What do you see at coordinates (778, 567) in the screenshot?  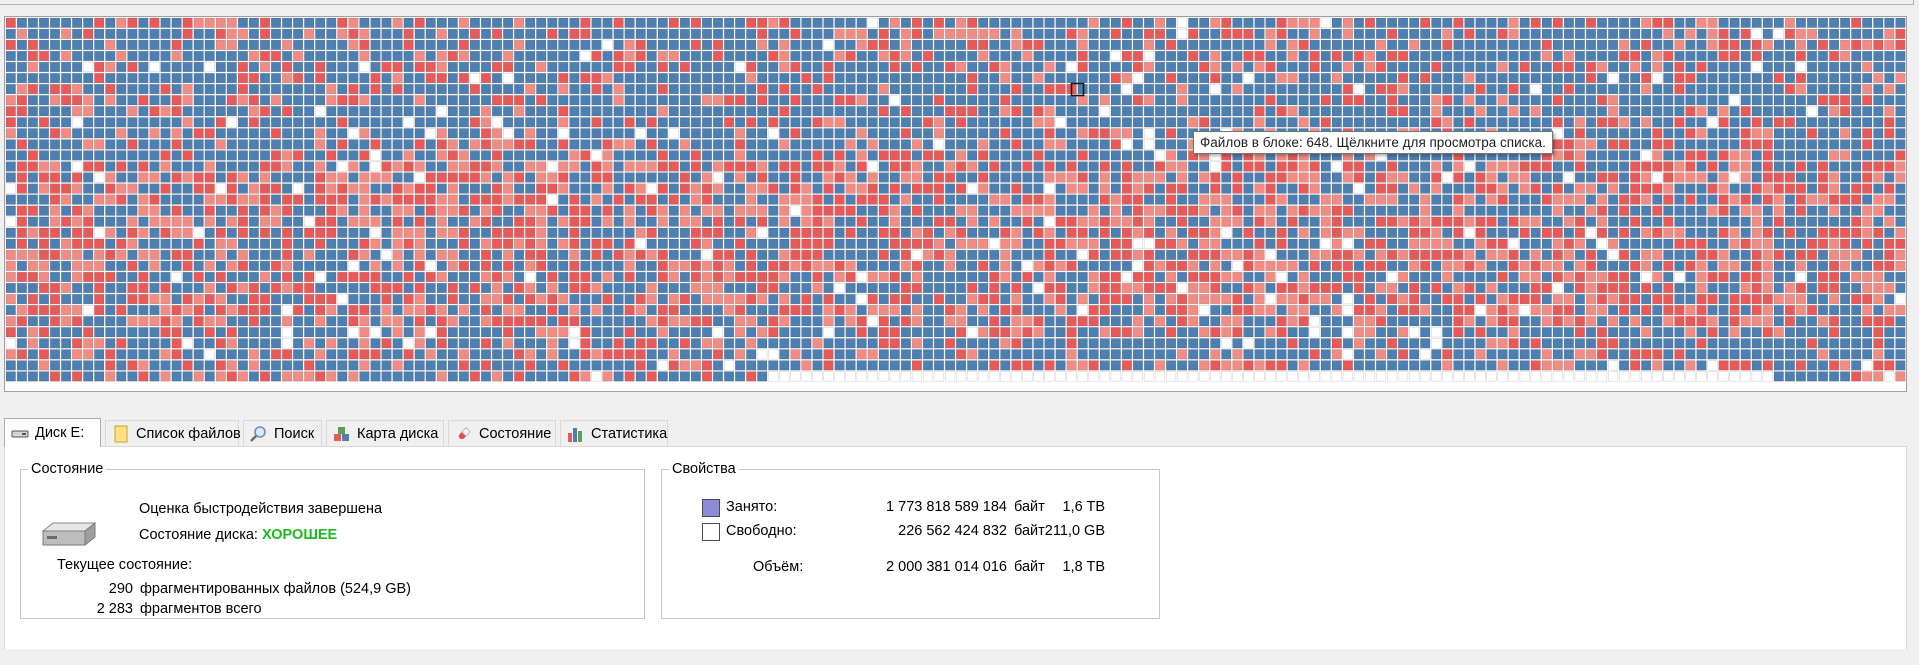 I see `total-label: Объём:` at bounding box center [778, 567].